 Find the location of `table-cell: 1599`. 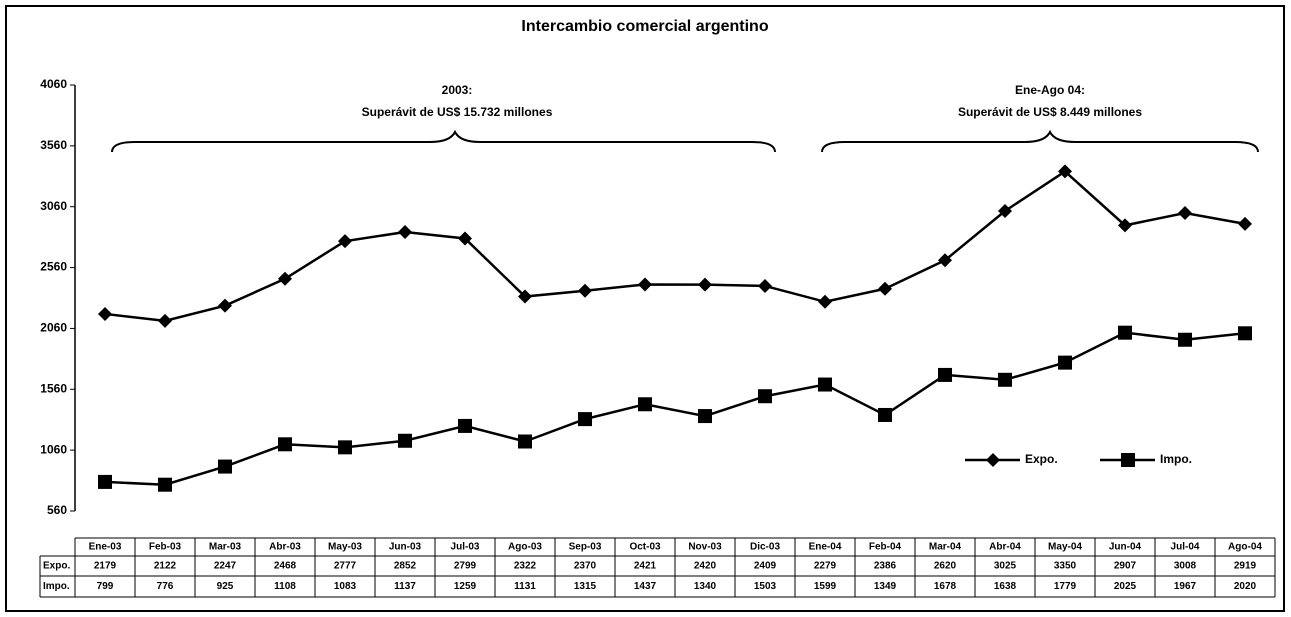

table-cell: 1599 is located at coordinates (825, 586).